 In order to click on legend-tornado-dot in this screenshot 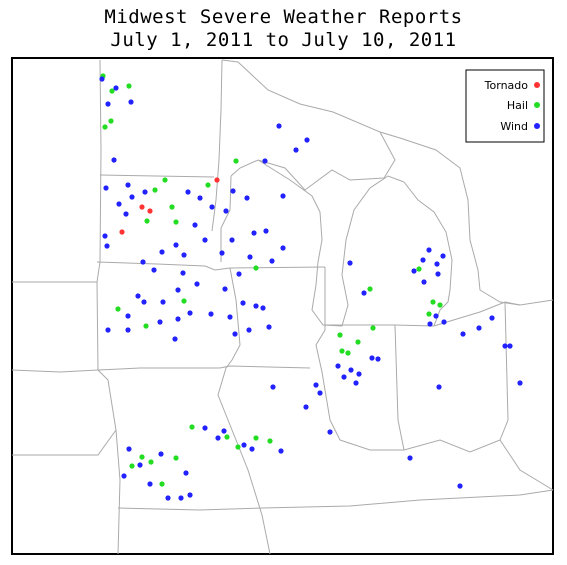, I will do `click(537, 85)`.